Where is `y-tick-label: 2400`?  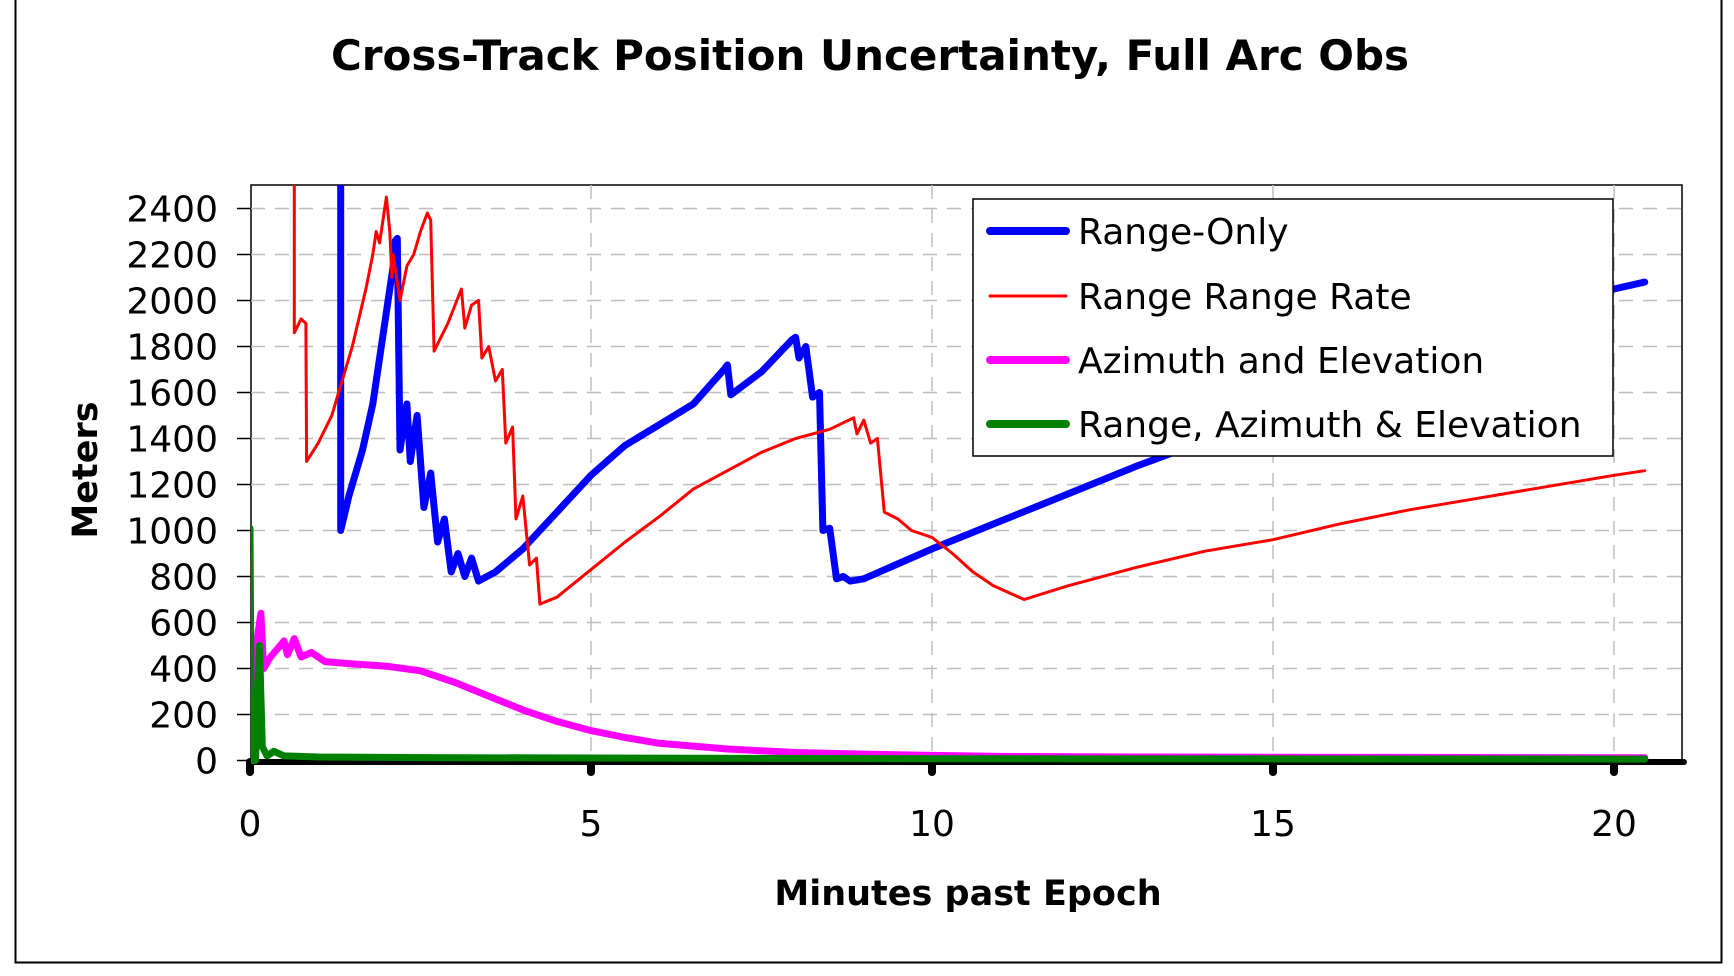
y-tick-label: 2400 is located at coordinates (172, 210).